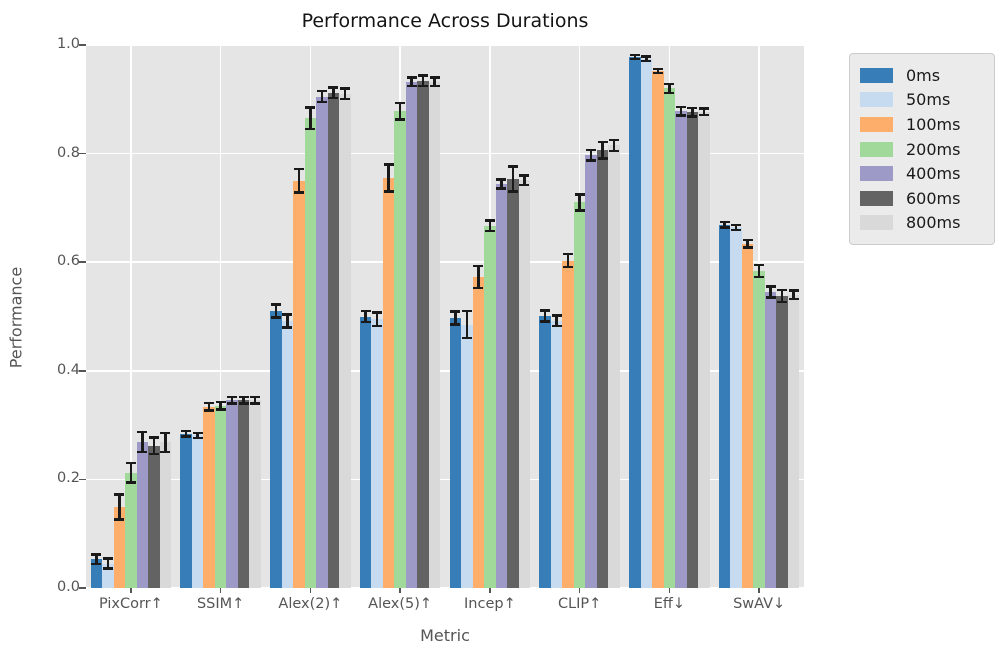 The width and height of the screenshot is (997, 664). Describe the element at coordinates (445, 371) in the screenshot. I see `y-gridline` at that location.